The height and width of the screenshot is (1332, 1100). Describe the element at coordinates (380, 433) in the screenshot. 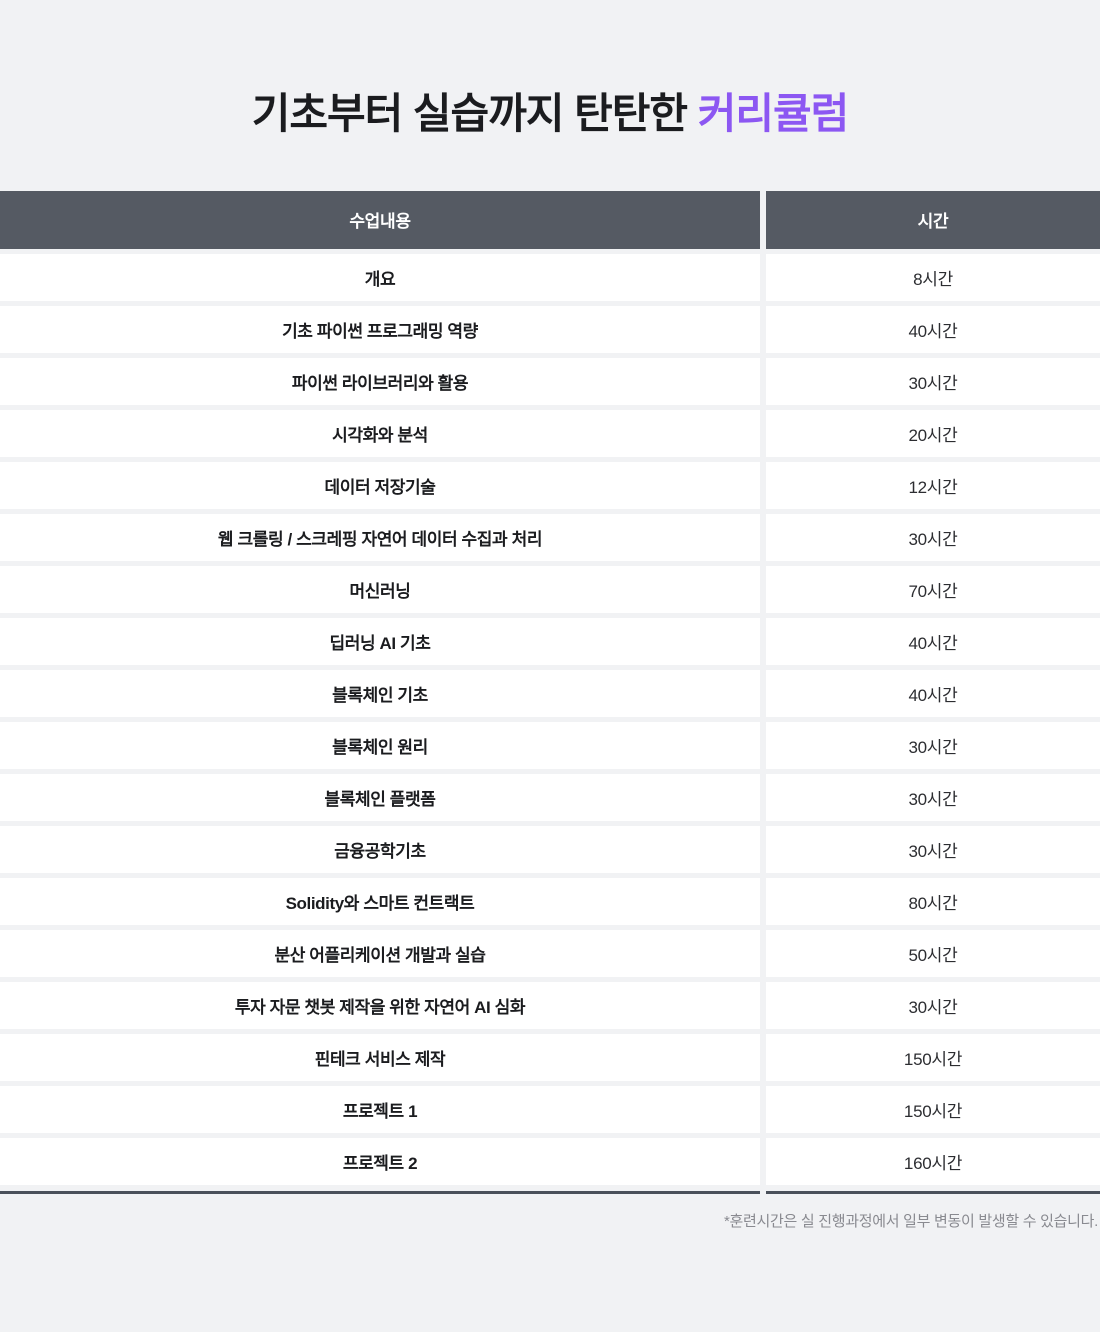

I see `subject-cell: 시각화와 분석` at that location.